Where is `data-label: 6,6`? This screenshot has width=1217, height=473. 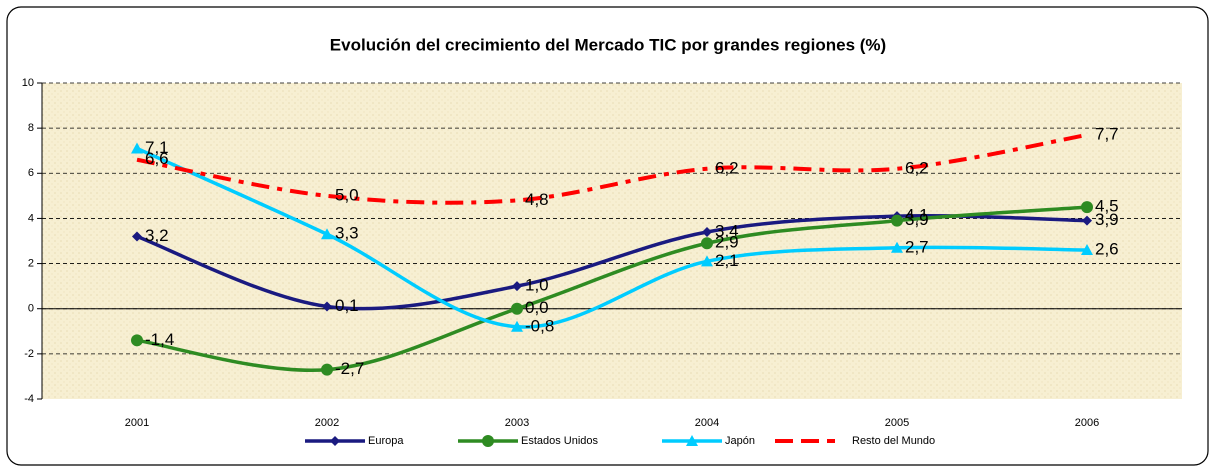
data-label: 6,6 is located at coordinates (157, 158).